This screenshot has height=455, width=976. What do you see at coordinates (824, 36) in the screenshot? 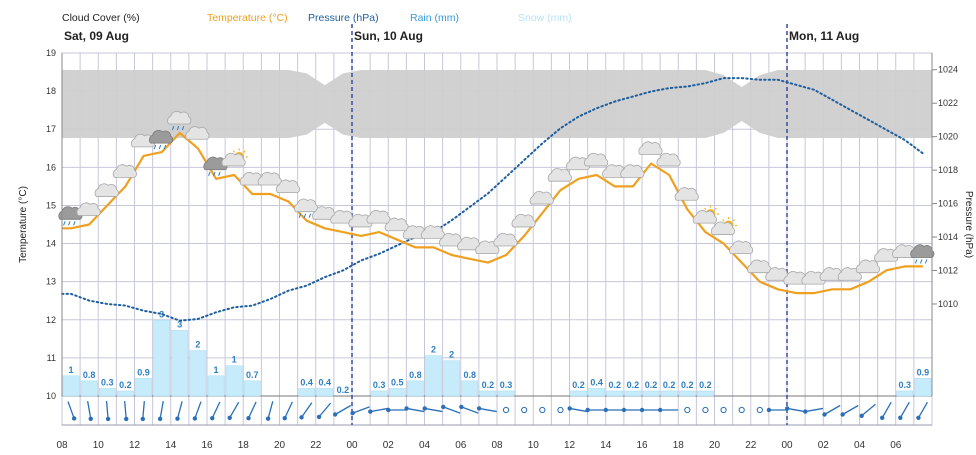
I see `day-label: Mon, 11 Aug` at bounding box center [824, 36].